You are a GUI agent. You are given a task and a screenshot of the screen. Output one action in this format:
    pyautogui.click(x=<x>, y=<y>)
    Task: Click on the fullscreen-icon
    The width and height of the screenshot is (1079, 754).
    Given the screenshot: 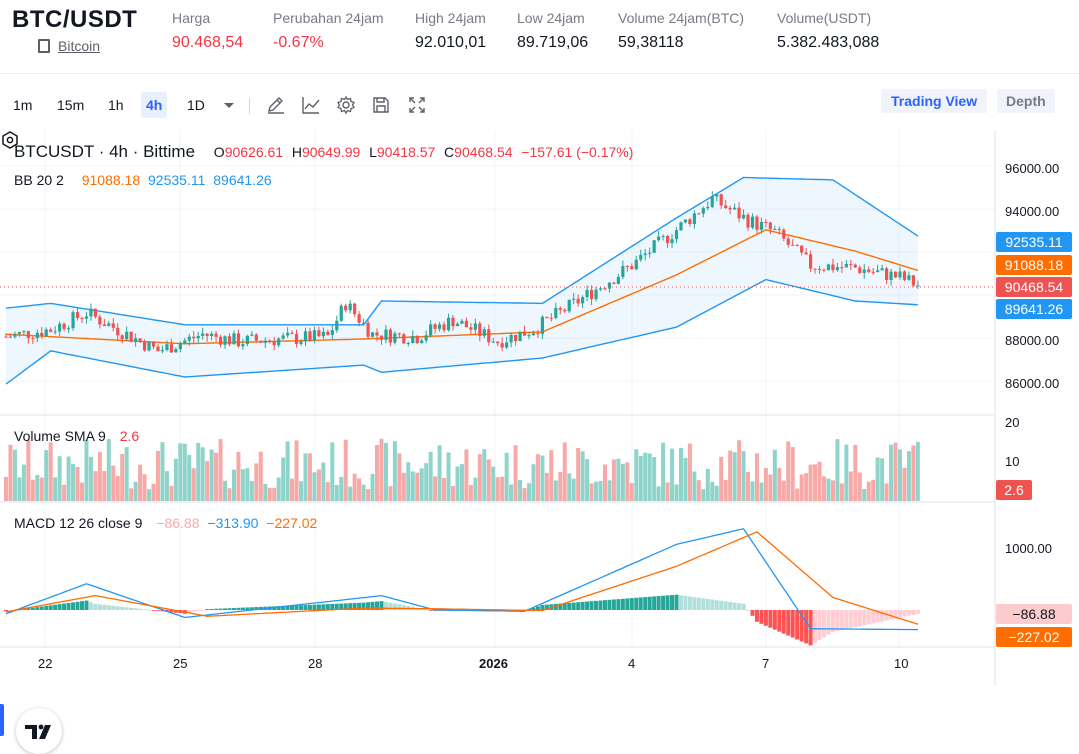 What is the action you would take?
    pyautogui.click(x=417, y=105)
    